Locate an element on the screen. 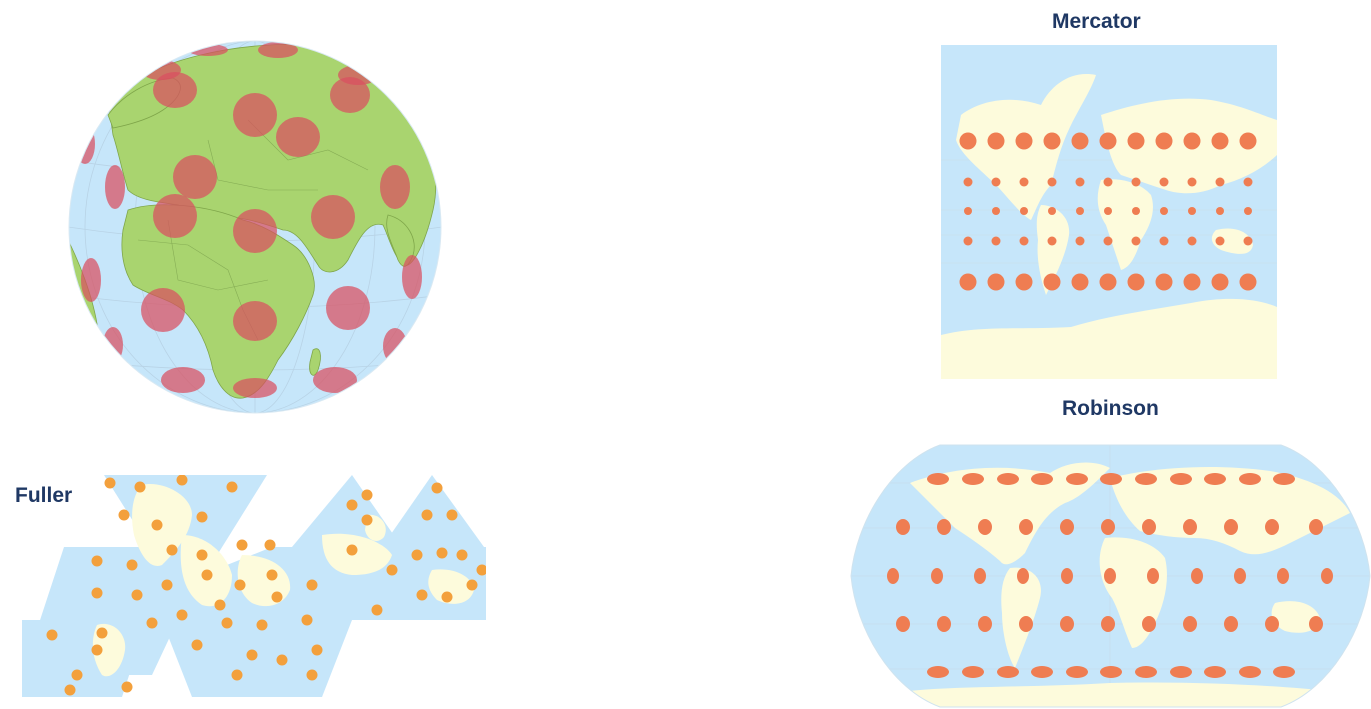 This screenshot has height=709, width=1371. robinson-land-northamerica is located at coordinates (1010, 513).